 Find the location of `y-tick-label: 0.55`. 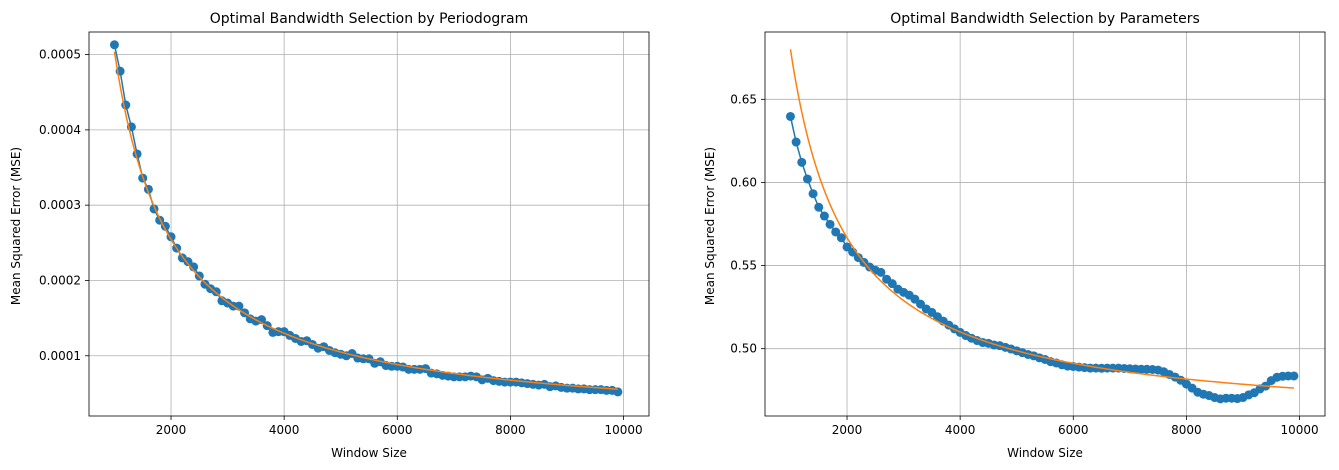

y-tick-label: 0.55 is located at coordinates (743, 266).